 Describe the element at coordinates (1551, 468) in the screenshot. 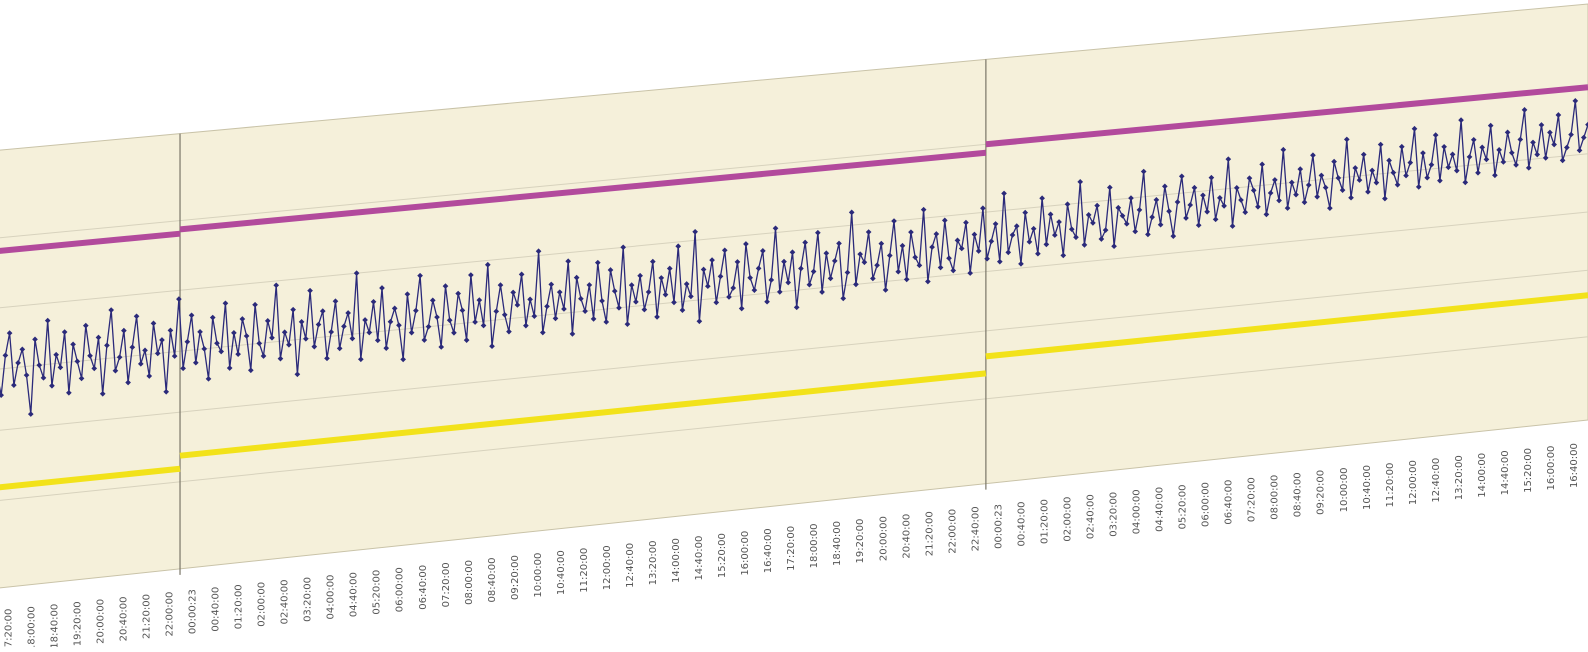

I see `x-tick-label: 16:00:00` at that location.